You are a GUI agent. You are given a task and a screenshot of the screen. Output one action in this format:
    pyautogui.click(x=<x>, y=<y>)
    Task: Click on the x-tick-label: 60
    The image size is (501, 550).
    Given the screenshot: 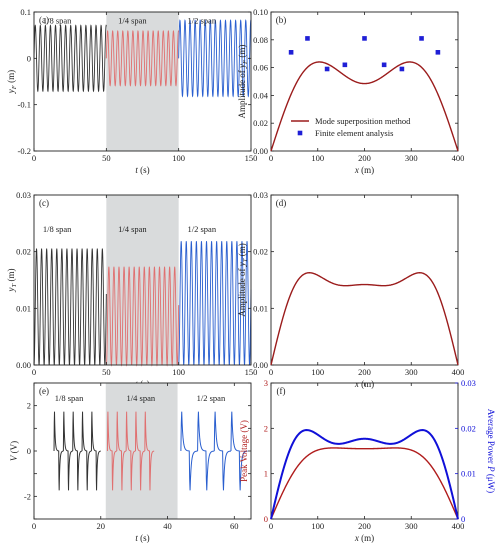 What is the action you would take?
    pyautogui.click(x=234, y=526)
    